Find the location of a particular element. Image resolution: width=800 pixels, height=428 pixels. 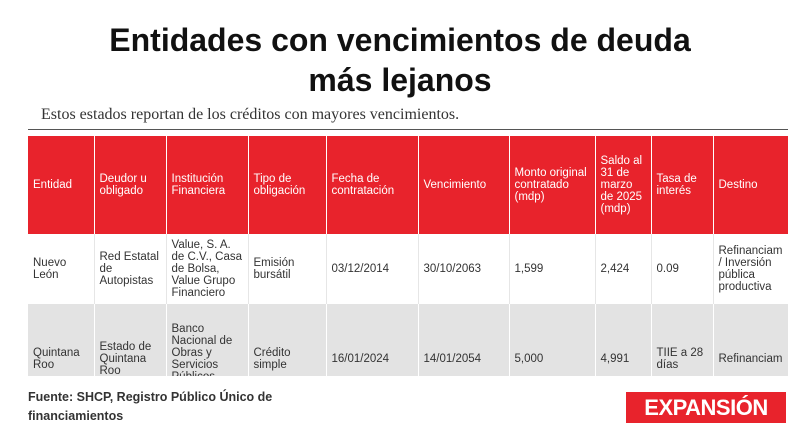

cell-saldo: 4,991 is located at coordinates (623, 340).